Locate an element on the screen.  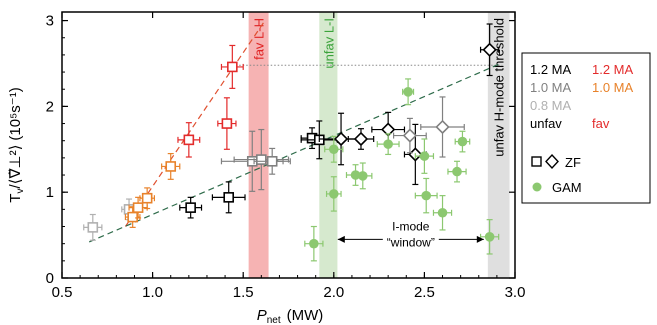
x-tick-label: 2.5 is located at coordinates (424, 292).